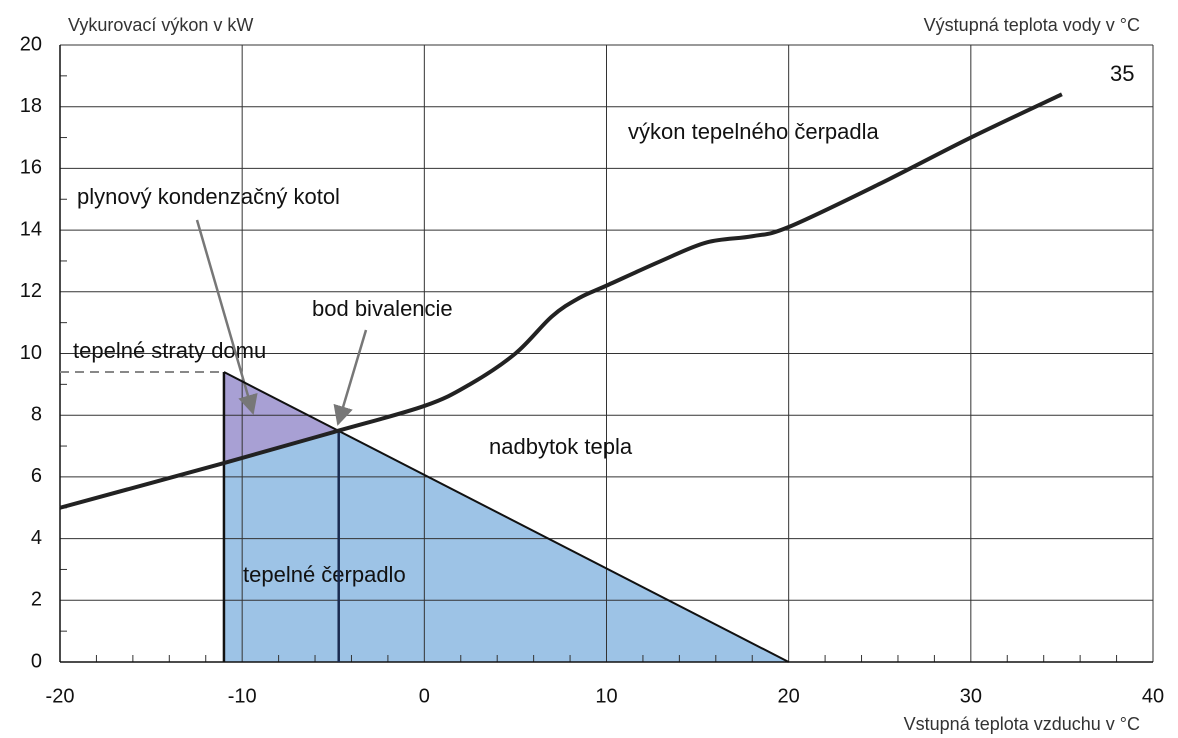 This screenshot has height=738, width=1178. Describe the element at coordinates (31, 168) in the screenshot. I see `y-tick-label: 16` at that location.